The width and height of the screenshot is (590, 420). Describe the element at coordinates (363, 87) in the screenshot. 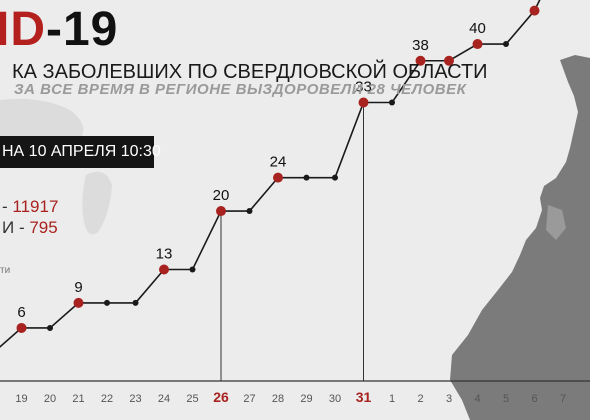

I see `point-label-31: 33` at that location.